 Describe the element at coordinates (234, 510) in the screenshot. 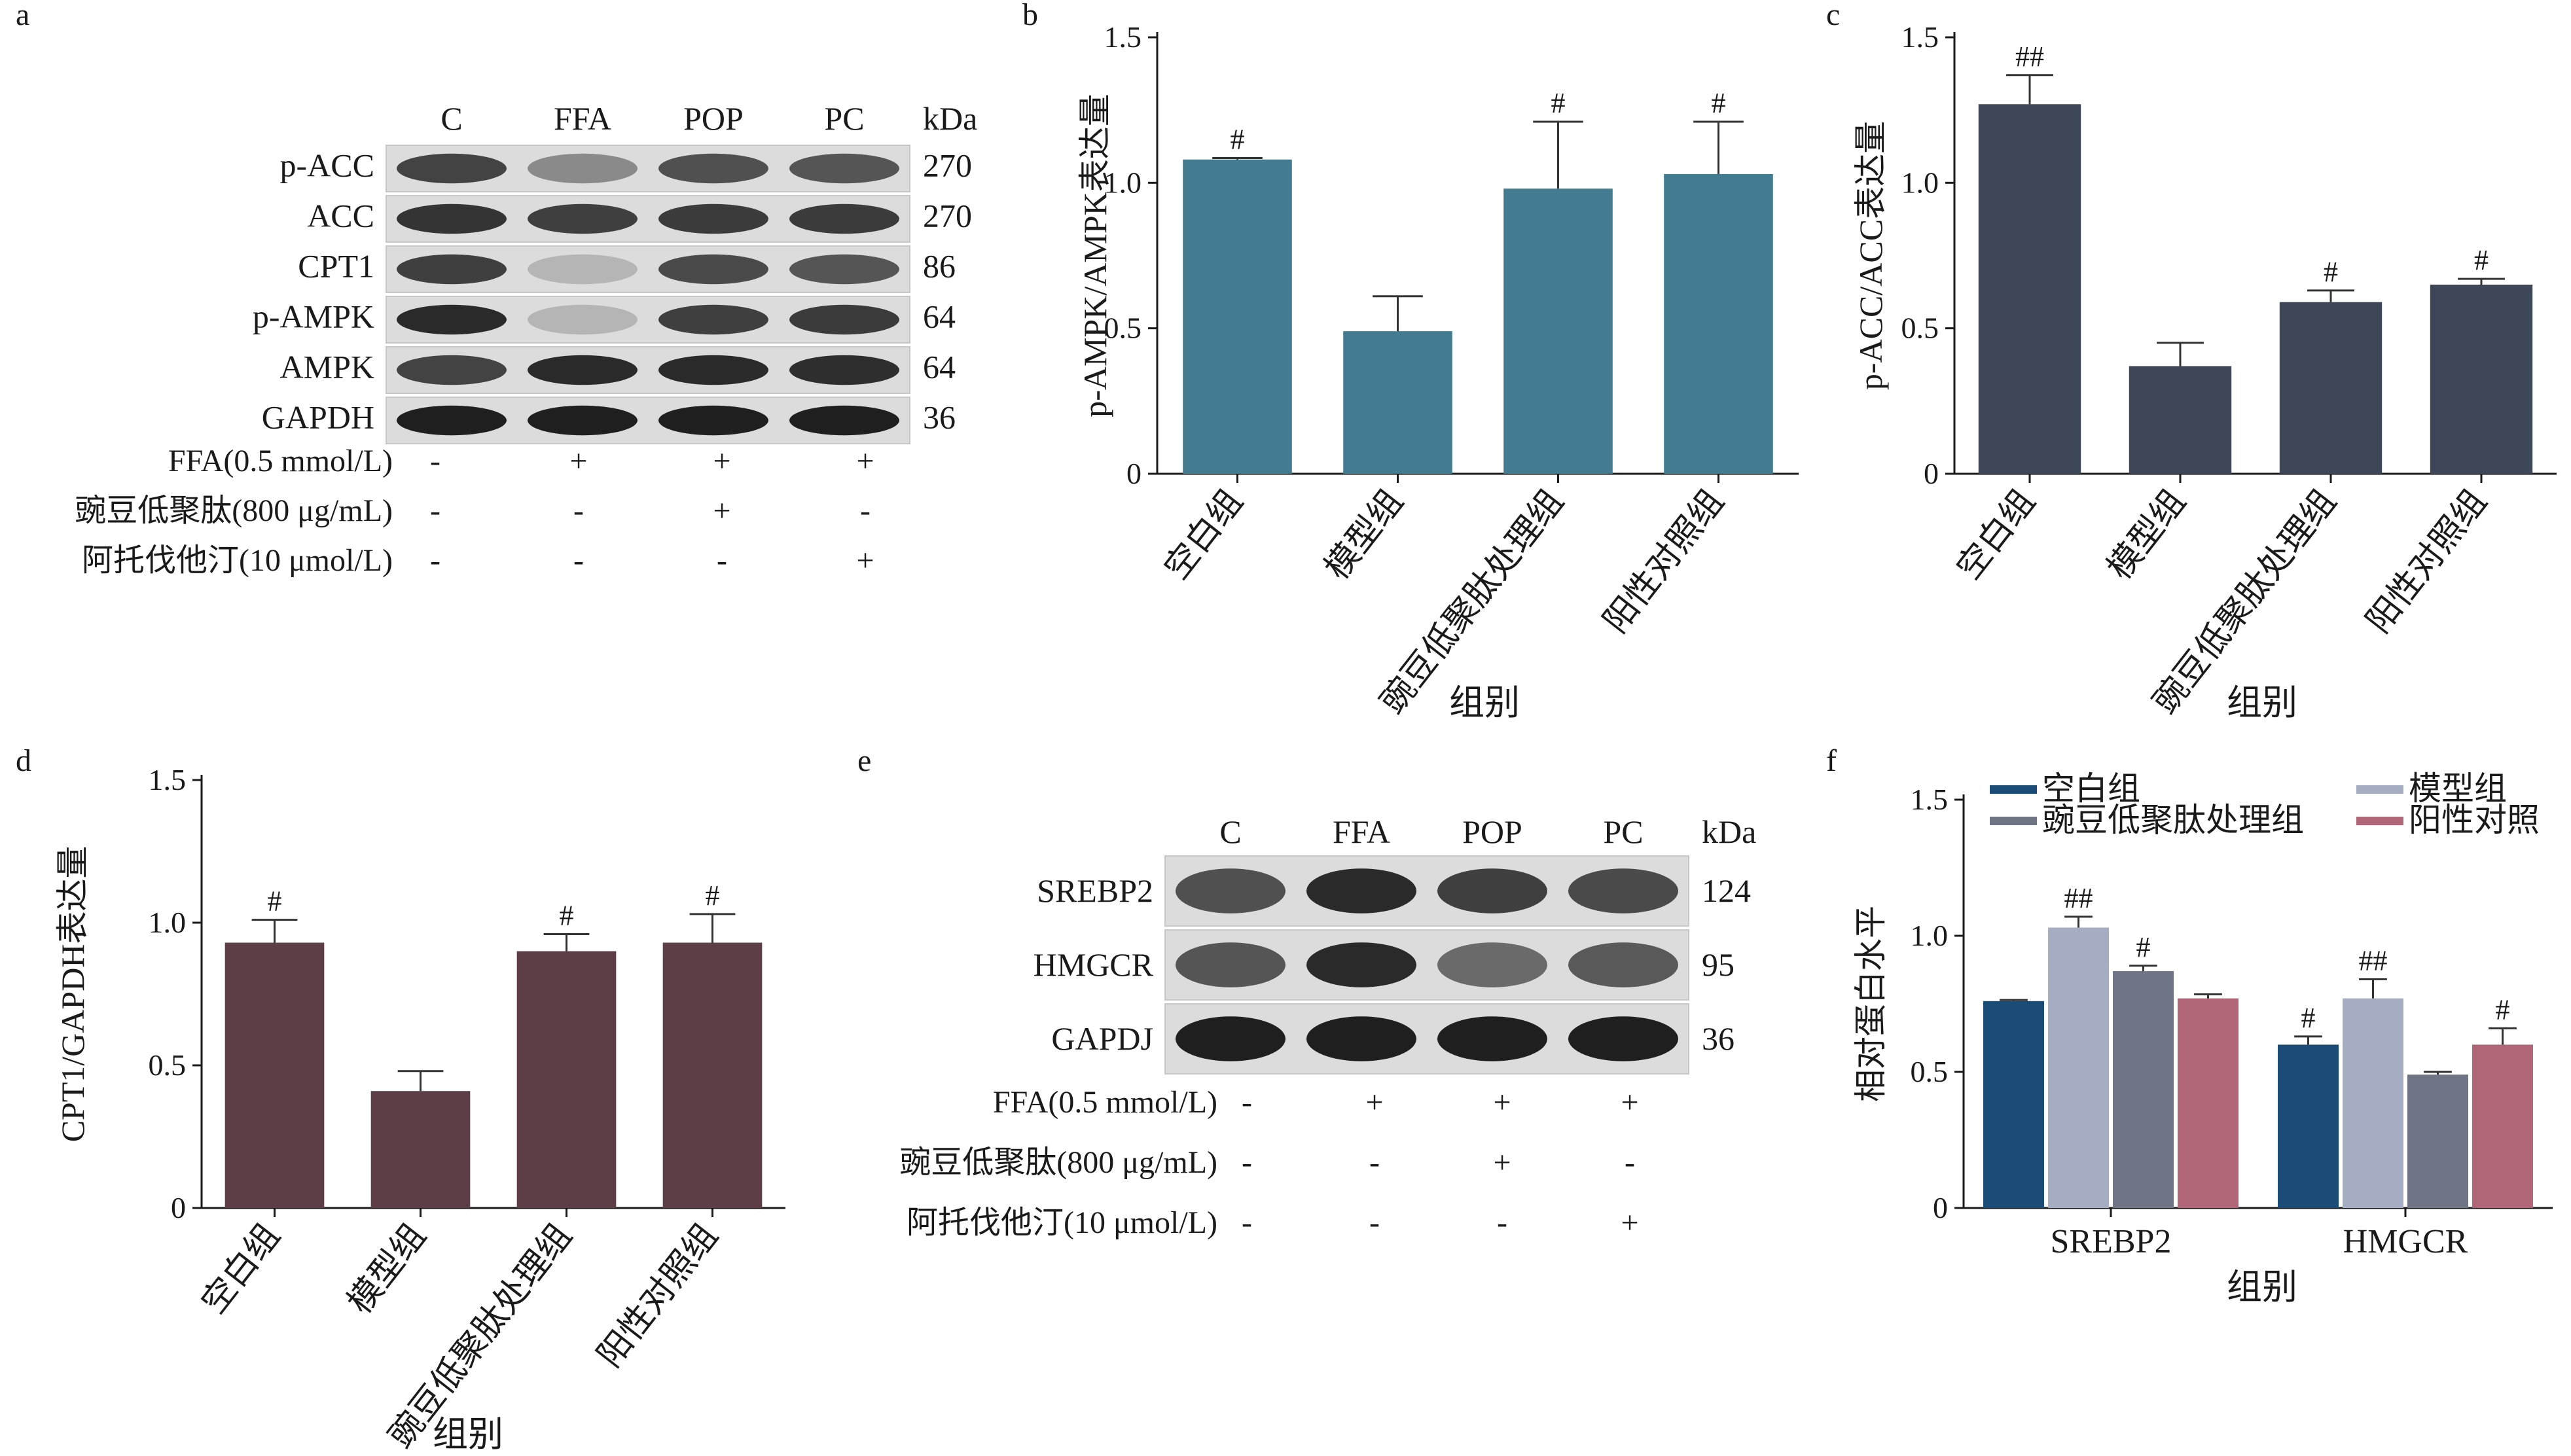

I see `treatment-label: 豌豆低聚肽(800 μg/mL)` at that location.